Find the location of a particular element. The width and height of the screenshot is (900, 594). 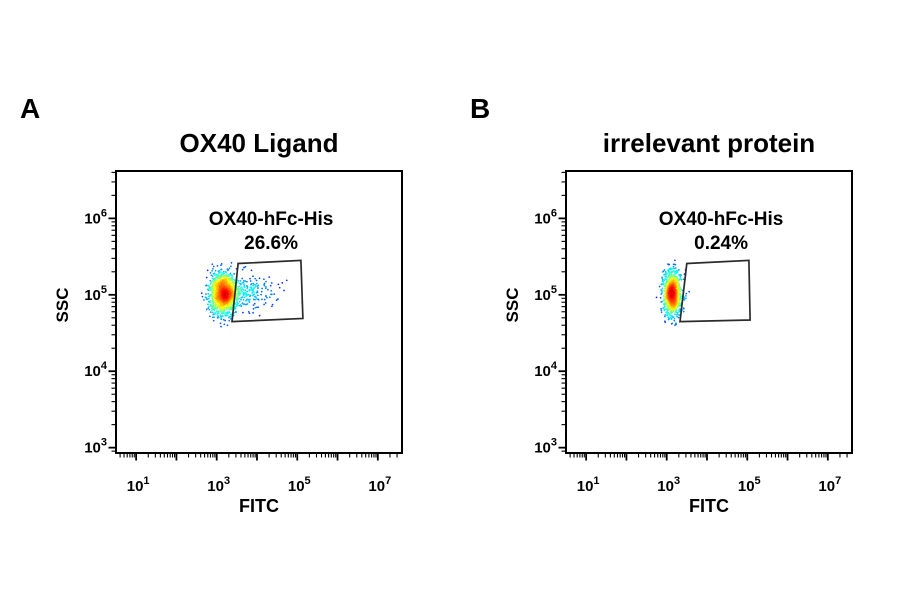

gate-percent-label: 26.6% is located at coordinates (271, 243).